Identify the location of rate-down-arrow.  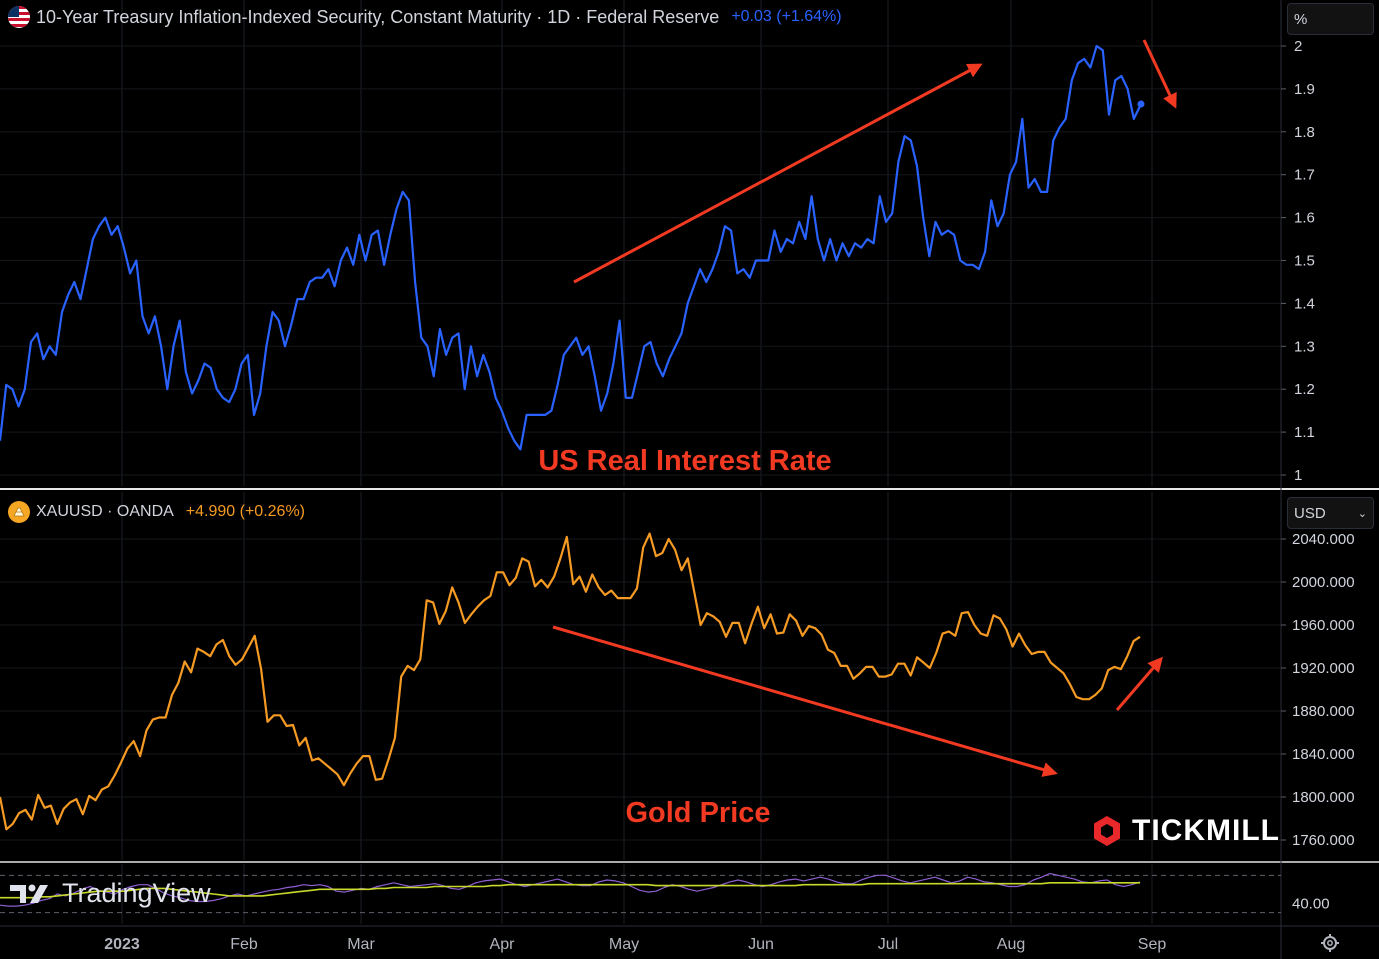
(1159, 74).